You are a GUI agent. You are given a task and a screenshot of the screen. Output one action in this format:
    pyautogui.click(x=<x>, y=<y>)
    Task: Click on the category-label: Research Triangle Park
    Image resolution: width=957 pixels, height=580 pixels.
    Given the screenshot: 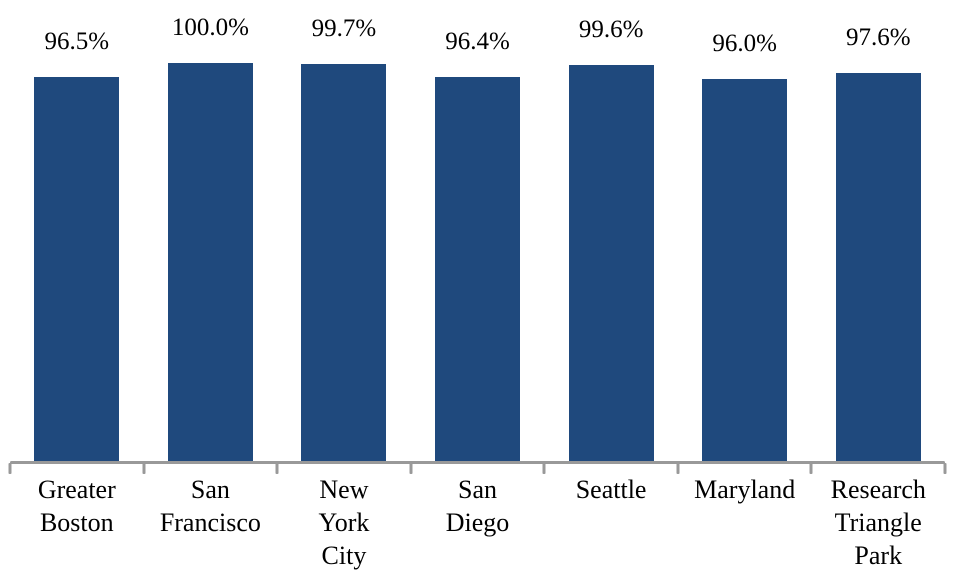 What is the action you would take?
    pyautogui.click(x=878, y=522)
    